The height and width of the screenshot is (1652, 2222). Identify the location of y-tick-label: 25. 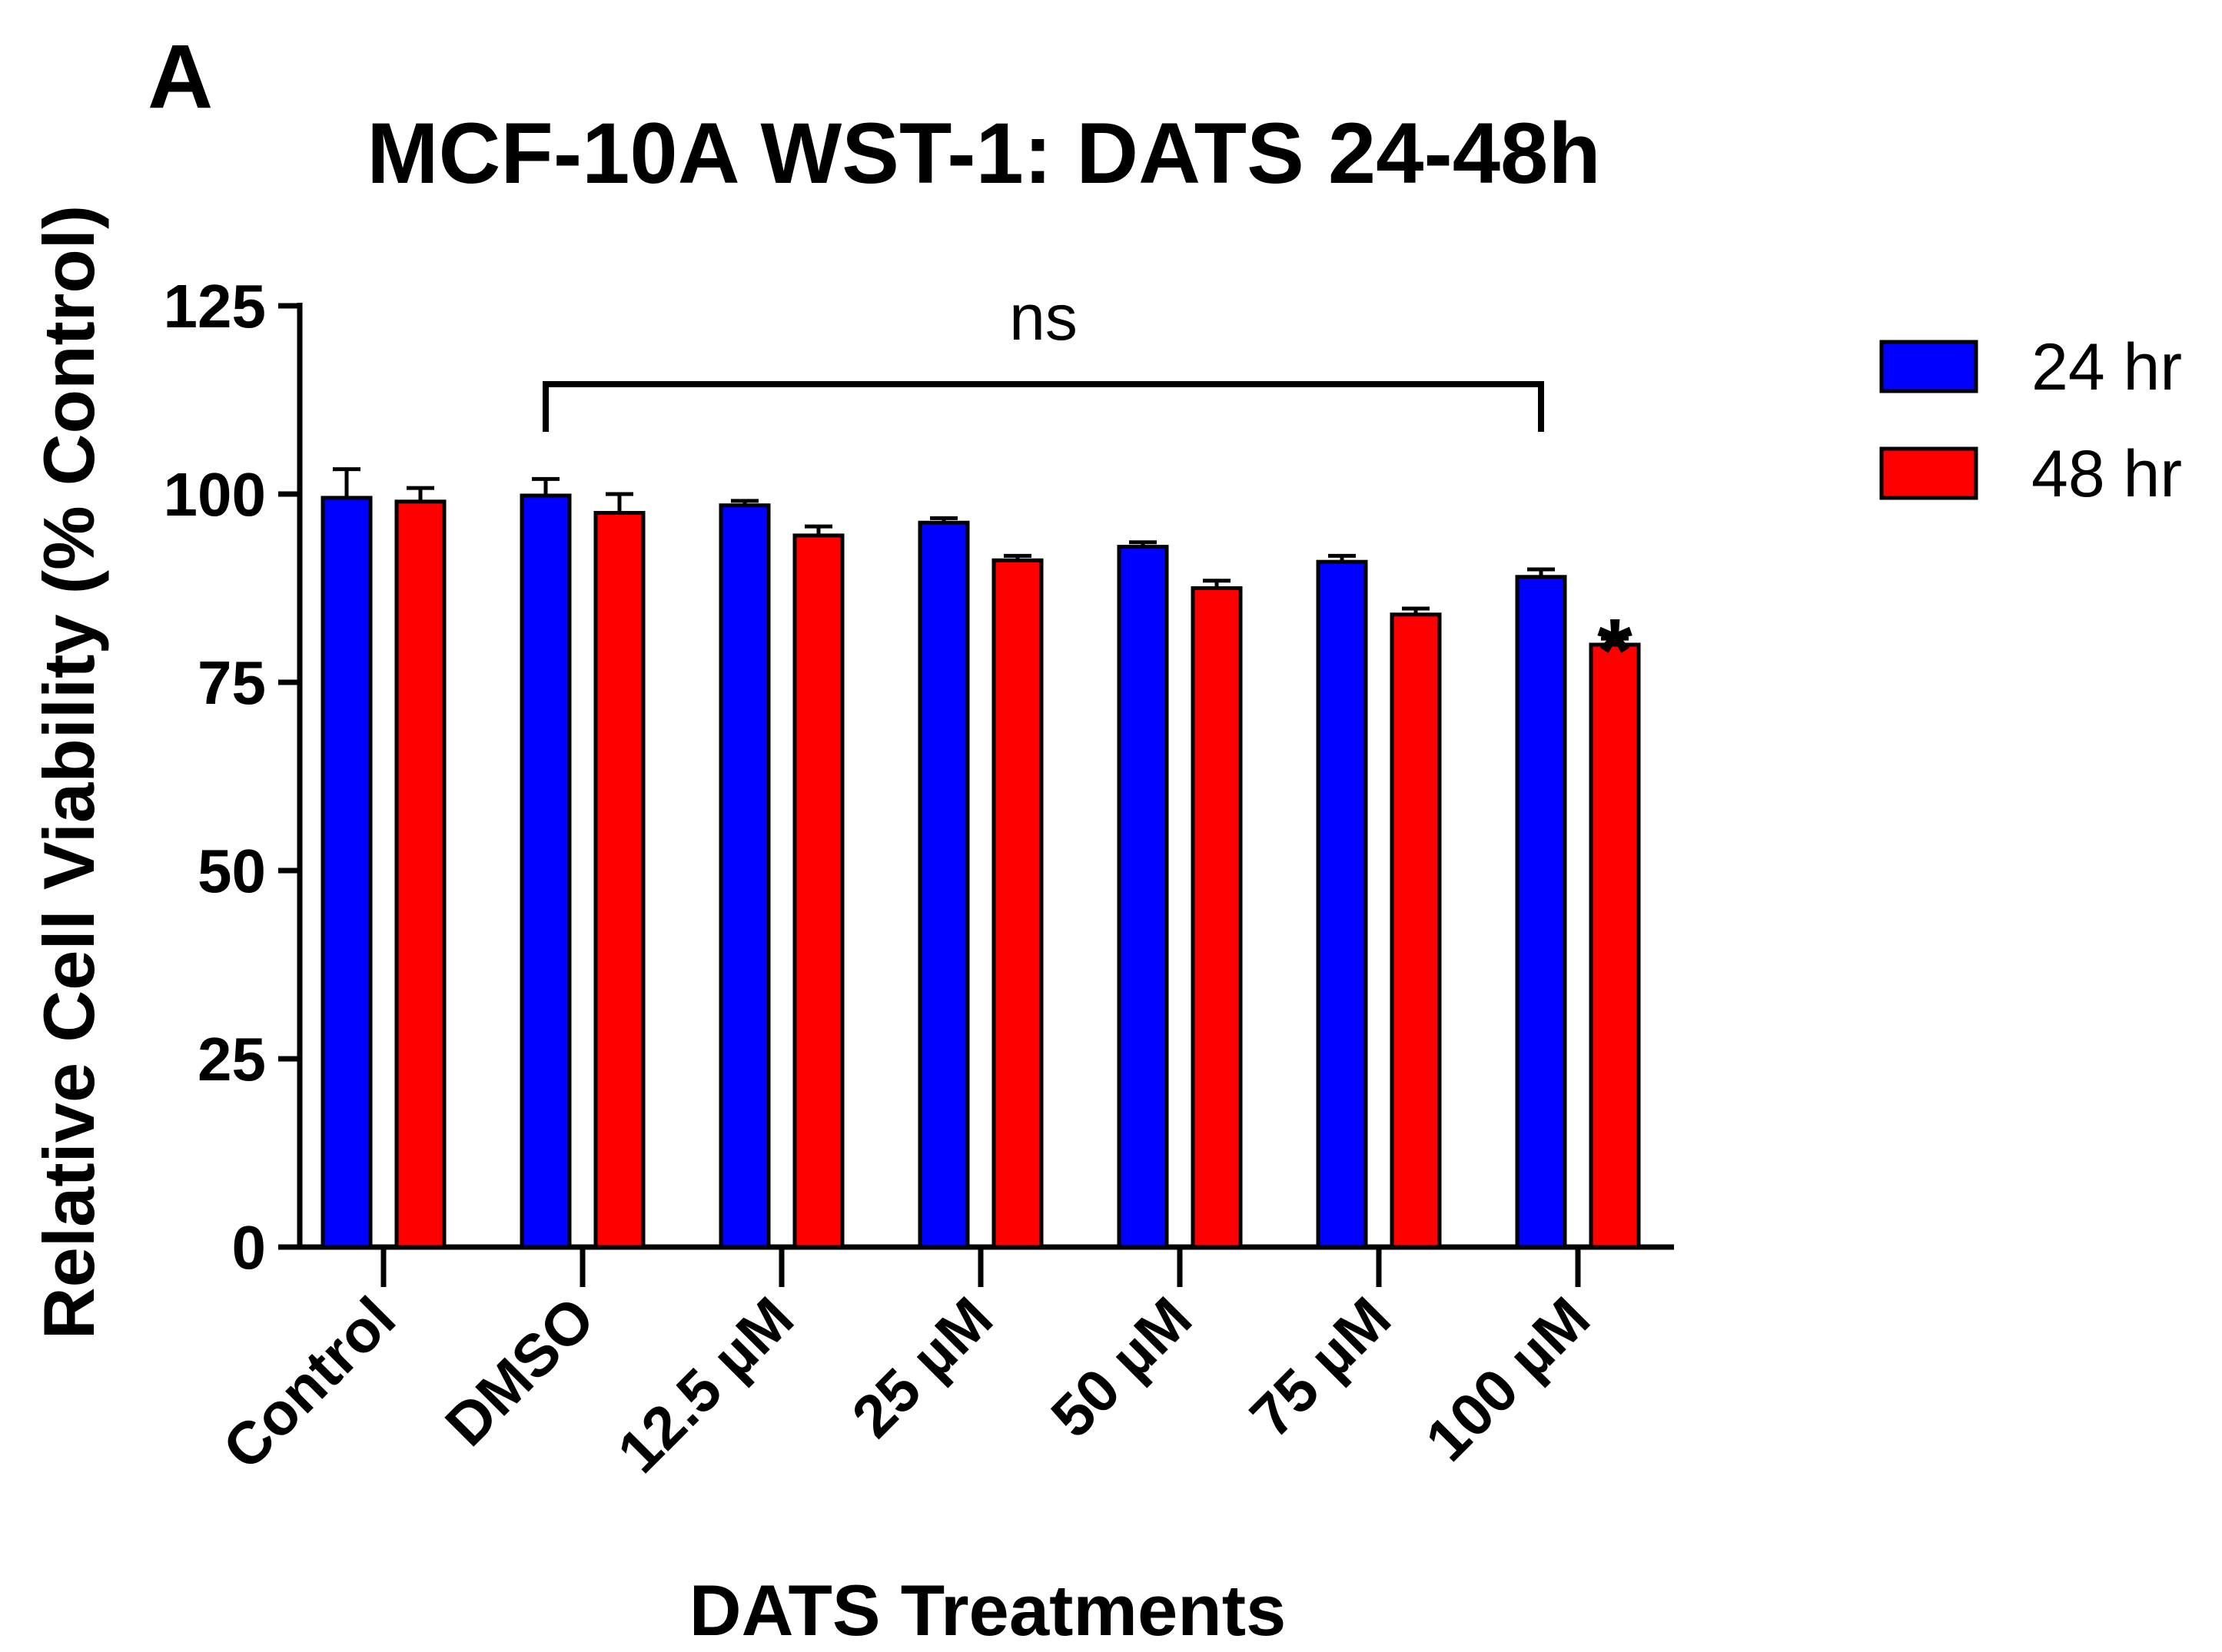
(232, 1059).